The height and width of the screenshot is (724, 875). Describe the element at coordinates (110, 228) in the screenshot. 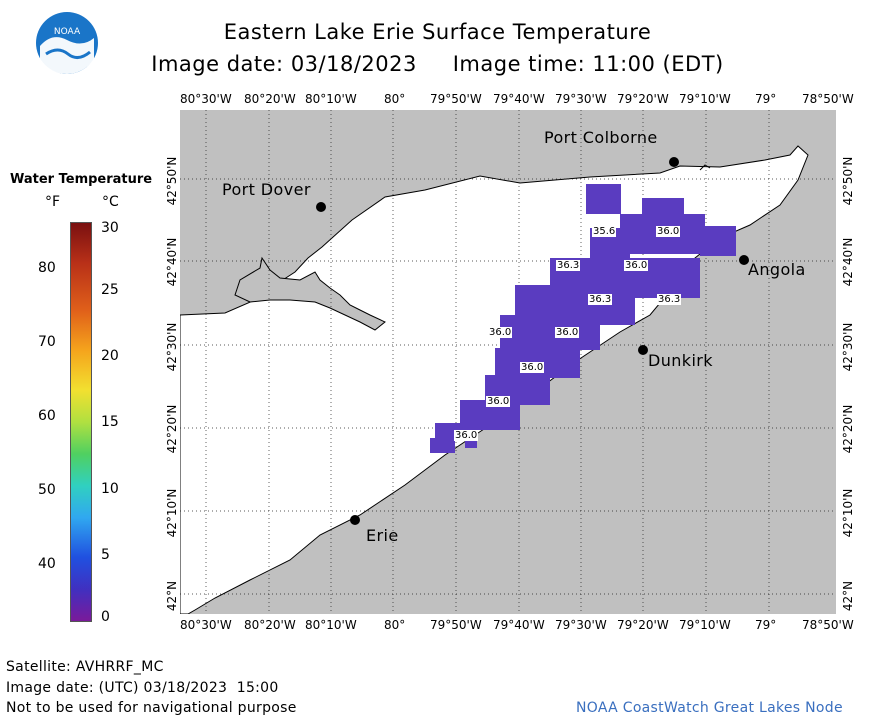

I see `legend-c-tick: 30` at that location.